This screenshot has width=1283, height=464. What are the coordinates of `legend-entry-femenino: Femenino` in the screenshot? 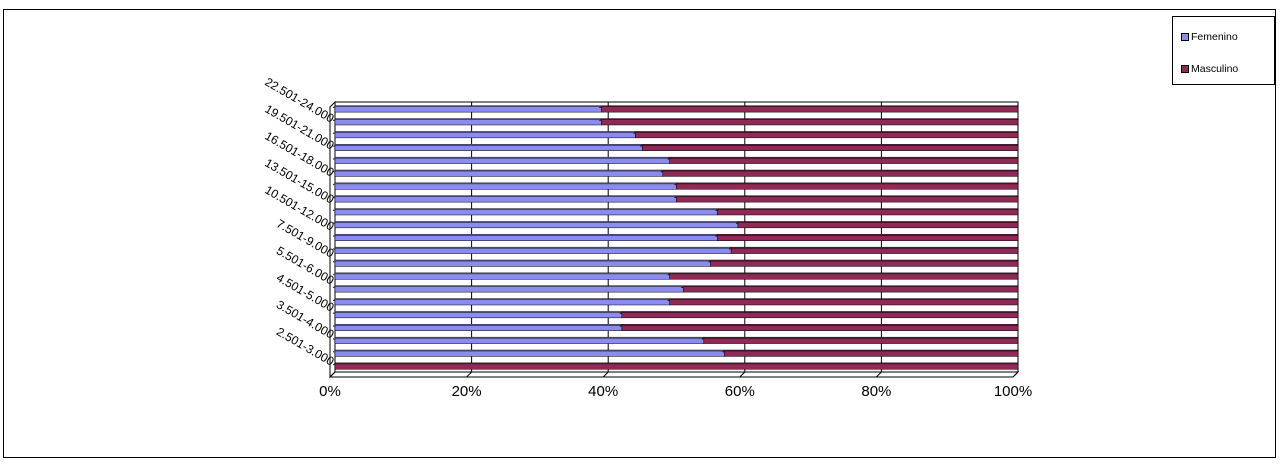 It's located at (1209, 37).